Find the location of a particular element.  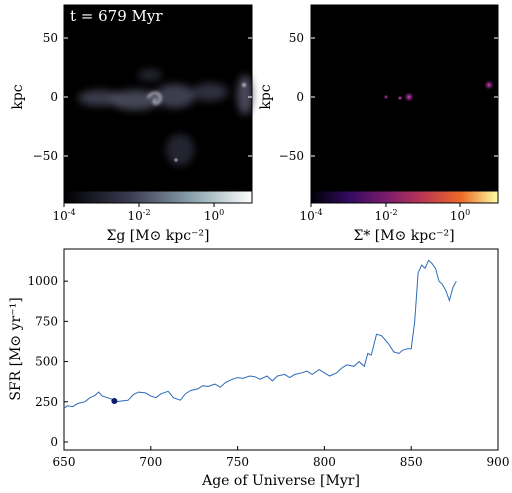

gas-ytick-label: 50 is located at coordinates (50, 38).